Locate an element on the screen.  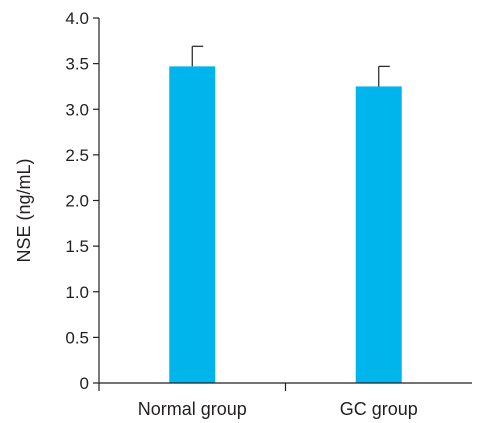
y-tick-label: 1.0 is located at coordinates (77, 292).